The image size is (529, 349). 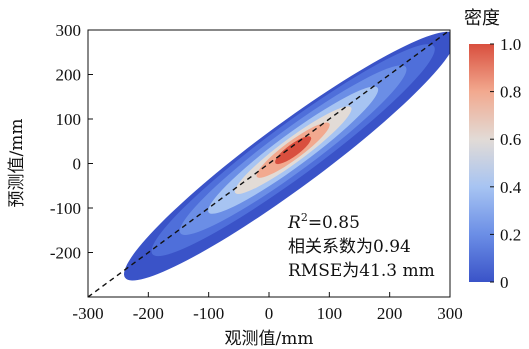 What do you see at coordinates (69, 75) in the screenshot?
I see `y-tick-label: 200` at bounding box center [69, 75].